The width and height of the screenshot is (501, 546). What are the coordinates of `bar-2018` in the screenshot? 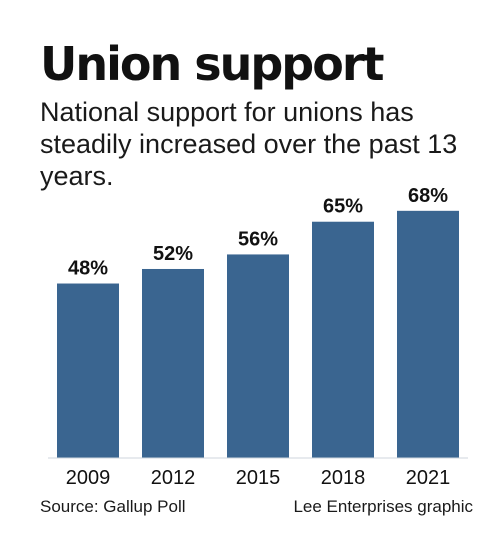 It's located at (343, 339).